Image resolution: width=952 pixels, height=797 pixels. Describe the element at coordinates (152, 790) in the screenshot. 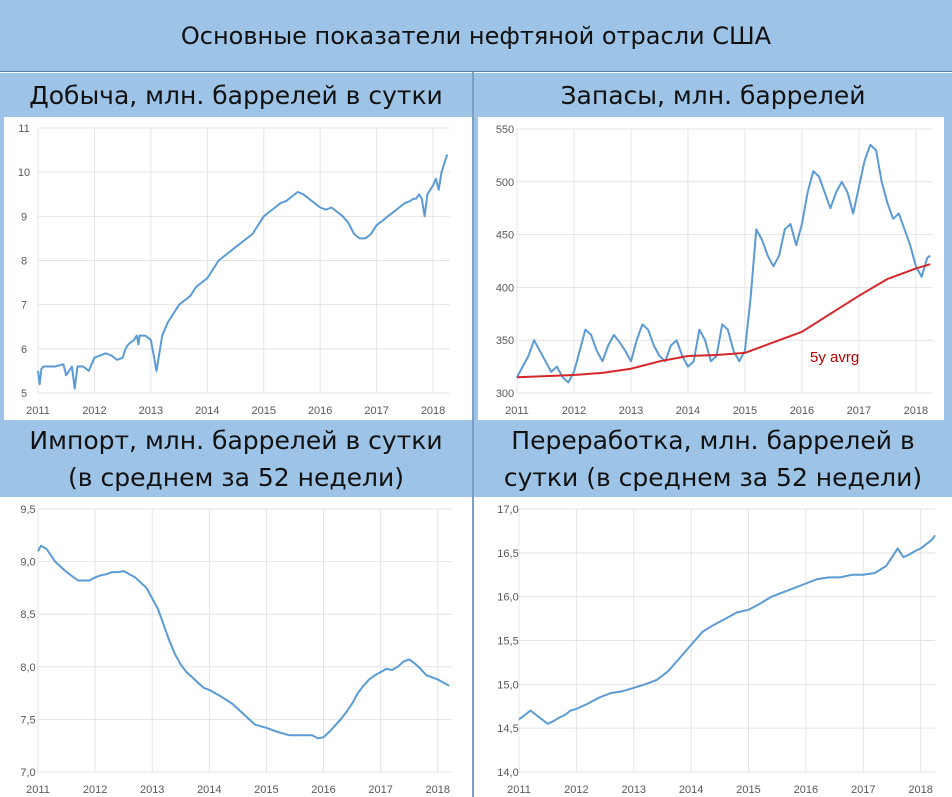

I see `imports-xtick-label: 2013` at that location.